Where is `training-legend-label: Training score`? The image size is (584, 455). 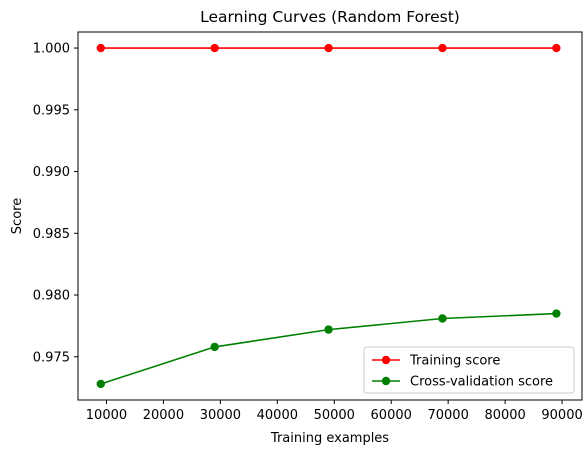
training-legend-label: Training score is located at coordinates (454, 361).